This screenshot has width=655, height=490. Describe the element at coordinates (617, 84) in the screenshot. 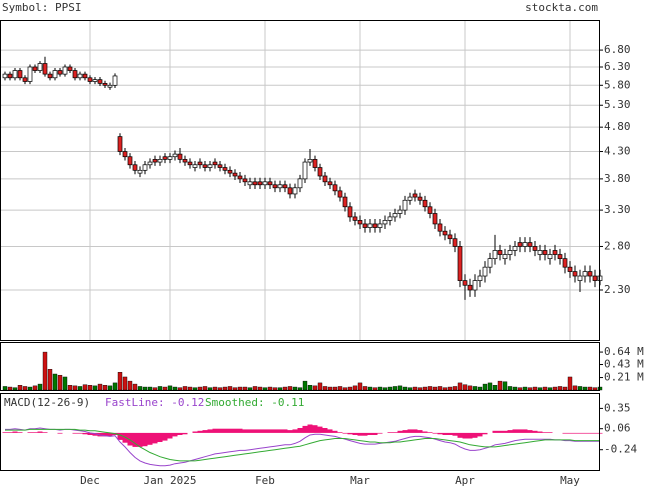

I see `y-tick-label: 5.80` at that location.